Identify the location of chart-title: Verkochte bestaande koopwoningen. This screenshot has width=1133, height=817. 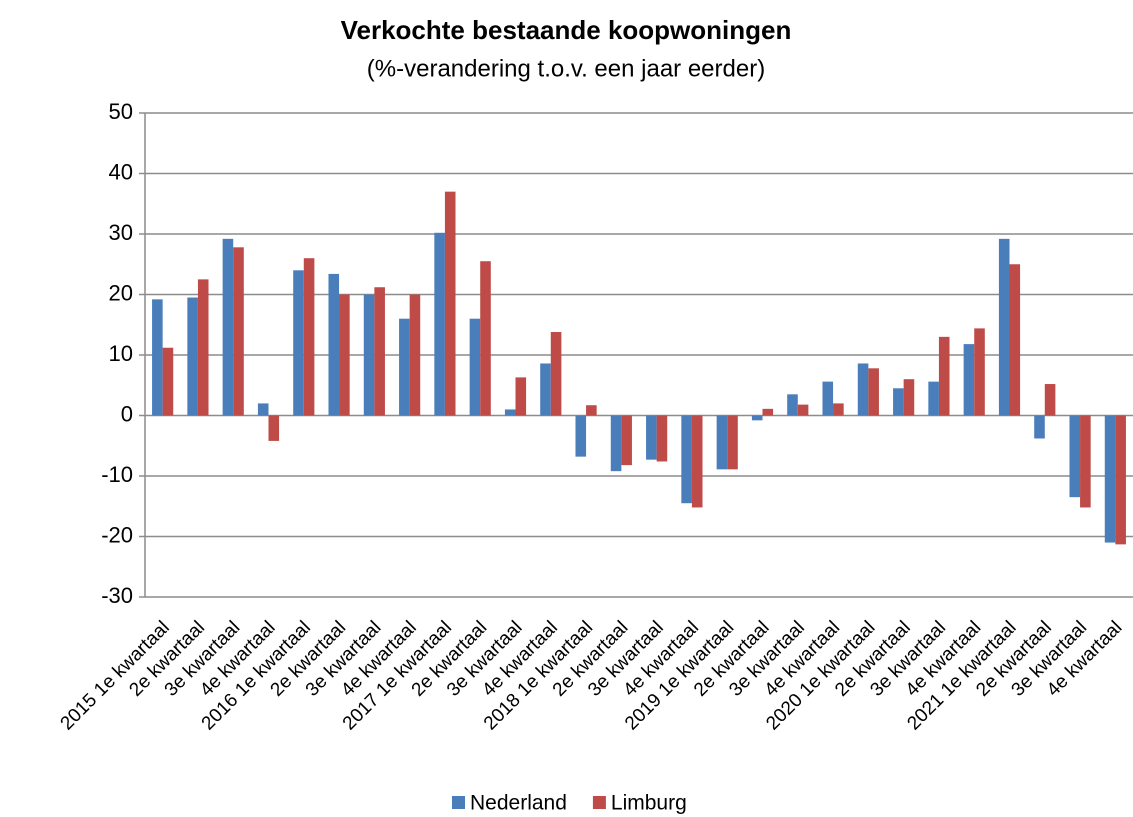
(566, 30).